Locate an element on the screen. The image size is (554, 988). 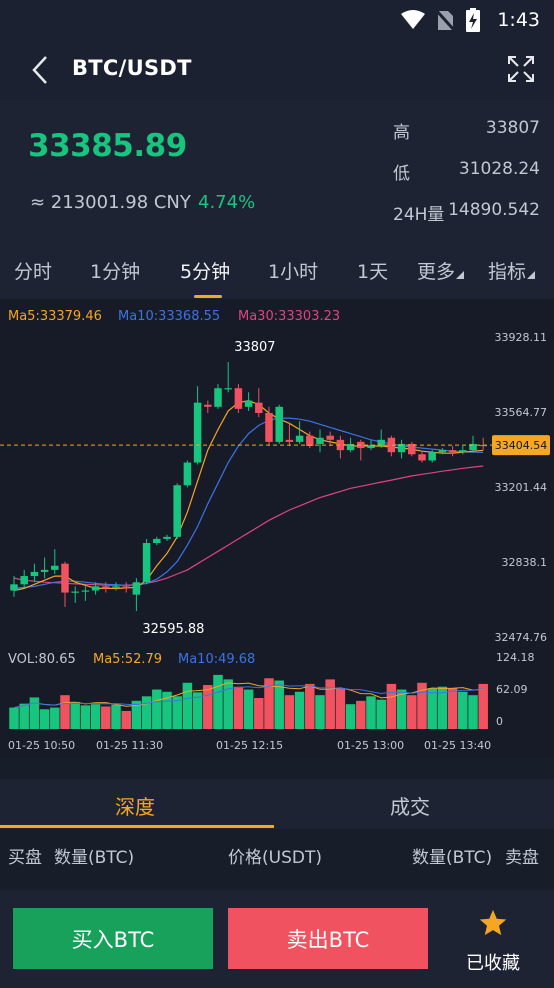
period-tab-1hour: 1小时 is located at coordinates (293, 272).